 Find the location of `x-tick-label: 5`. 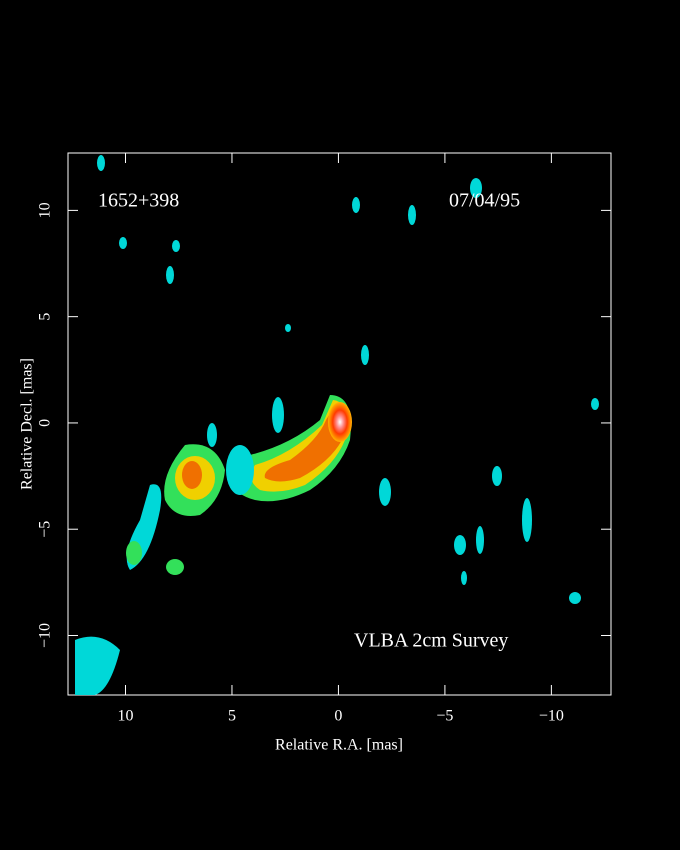

x-tick-label: 5 is located at coordinates (232, 716).